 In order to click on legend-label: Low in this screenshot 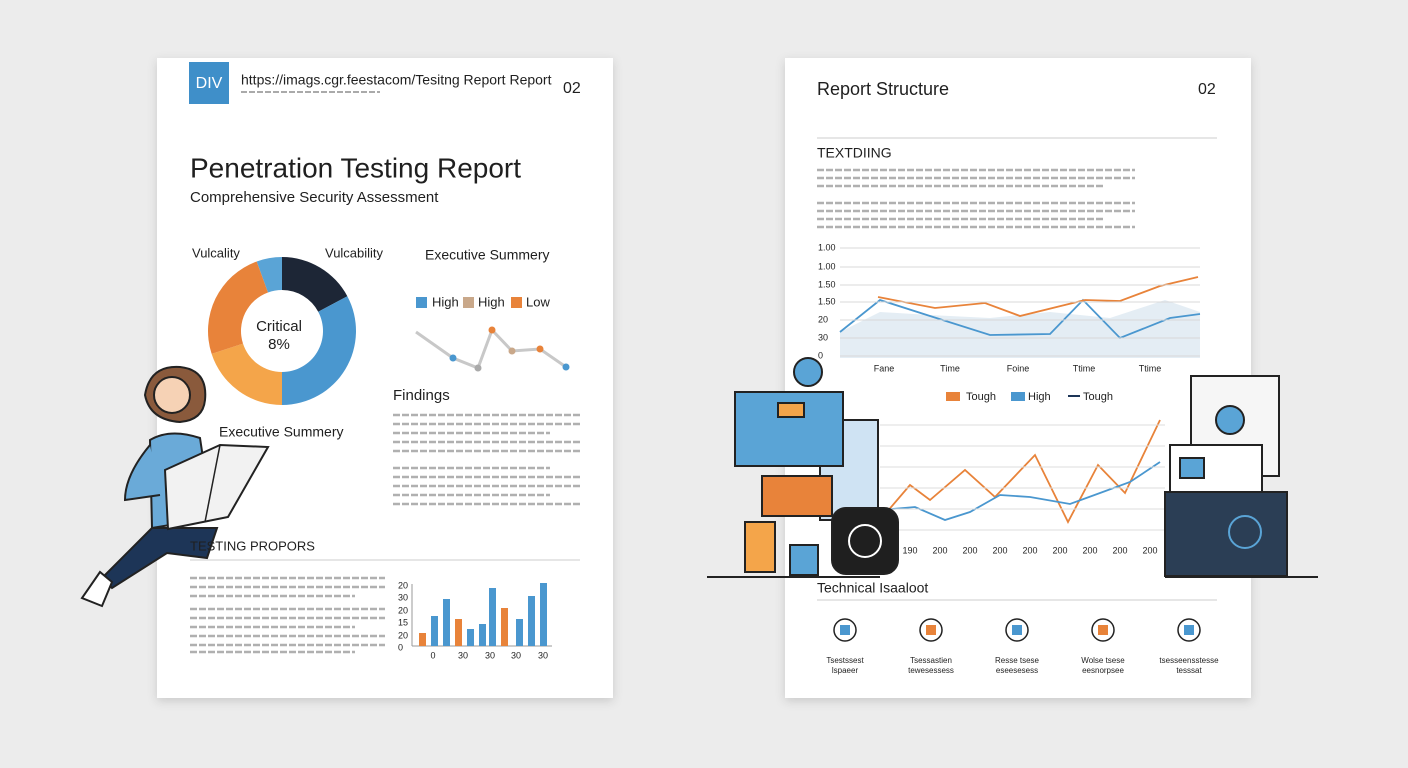, I will do `click(538, 301)`.